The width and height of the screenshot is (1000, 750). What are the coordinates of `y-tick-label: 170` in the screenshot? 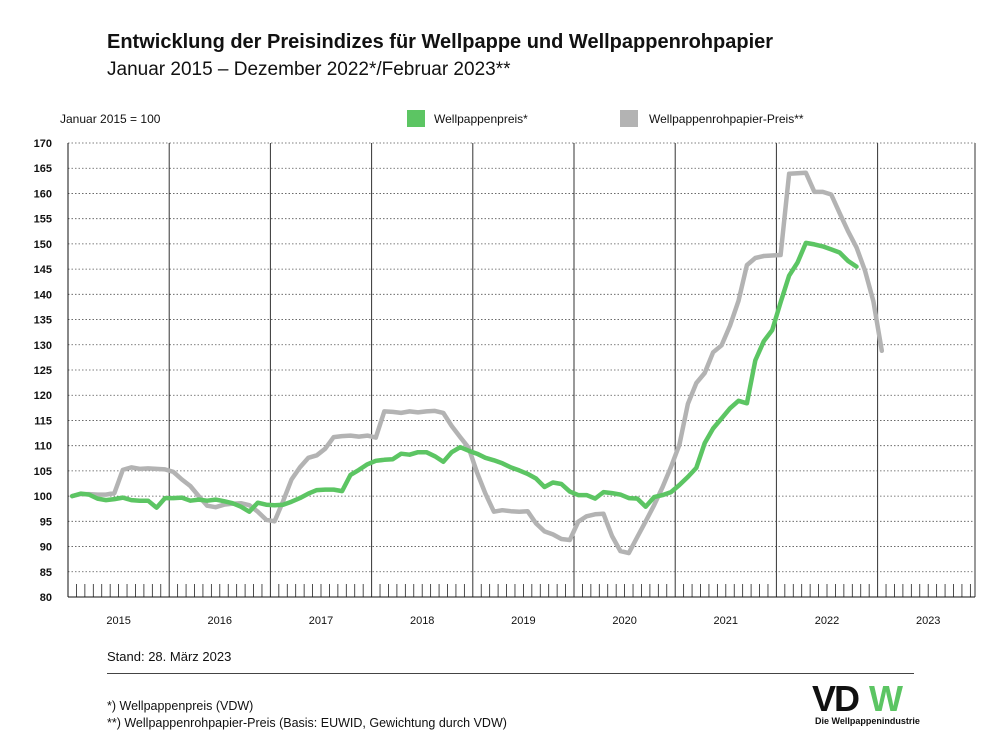 It's located at (43, 144).